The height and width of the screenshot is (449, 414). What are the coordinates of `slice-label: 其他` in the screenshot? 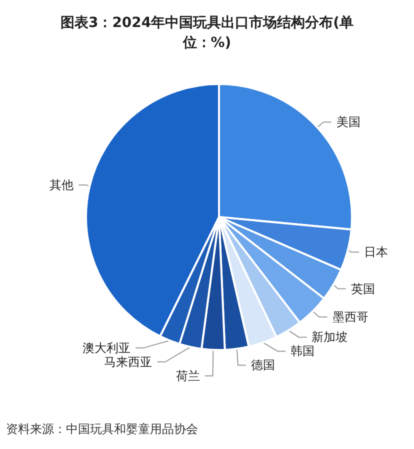 It's located at (62, 185).